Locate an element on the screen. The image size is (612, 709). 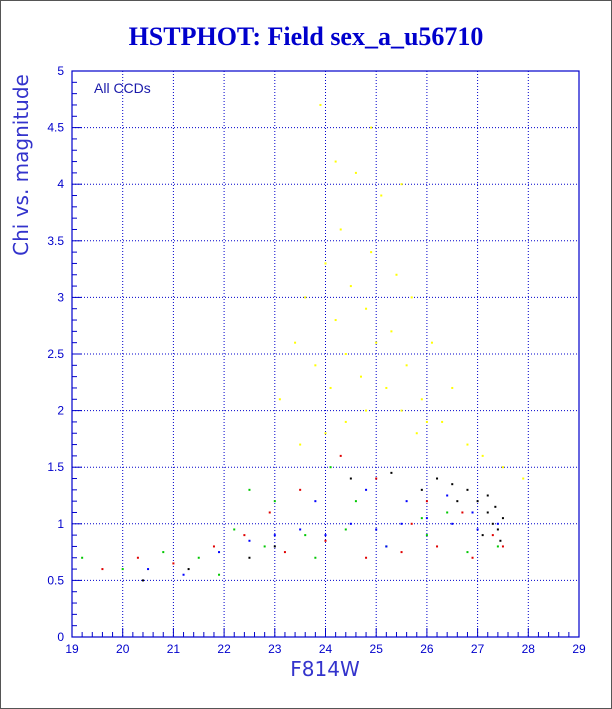
x-tick-label: 19 is located at coordinates (72, 649).